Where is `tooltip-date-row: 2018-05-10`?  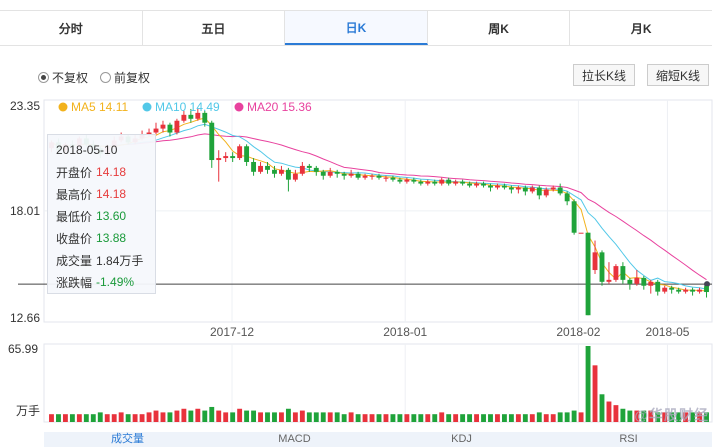
tooltip-date-row: 2018-05-10 is located at coordinates (101, 150).